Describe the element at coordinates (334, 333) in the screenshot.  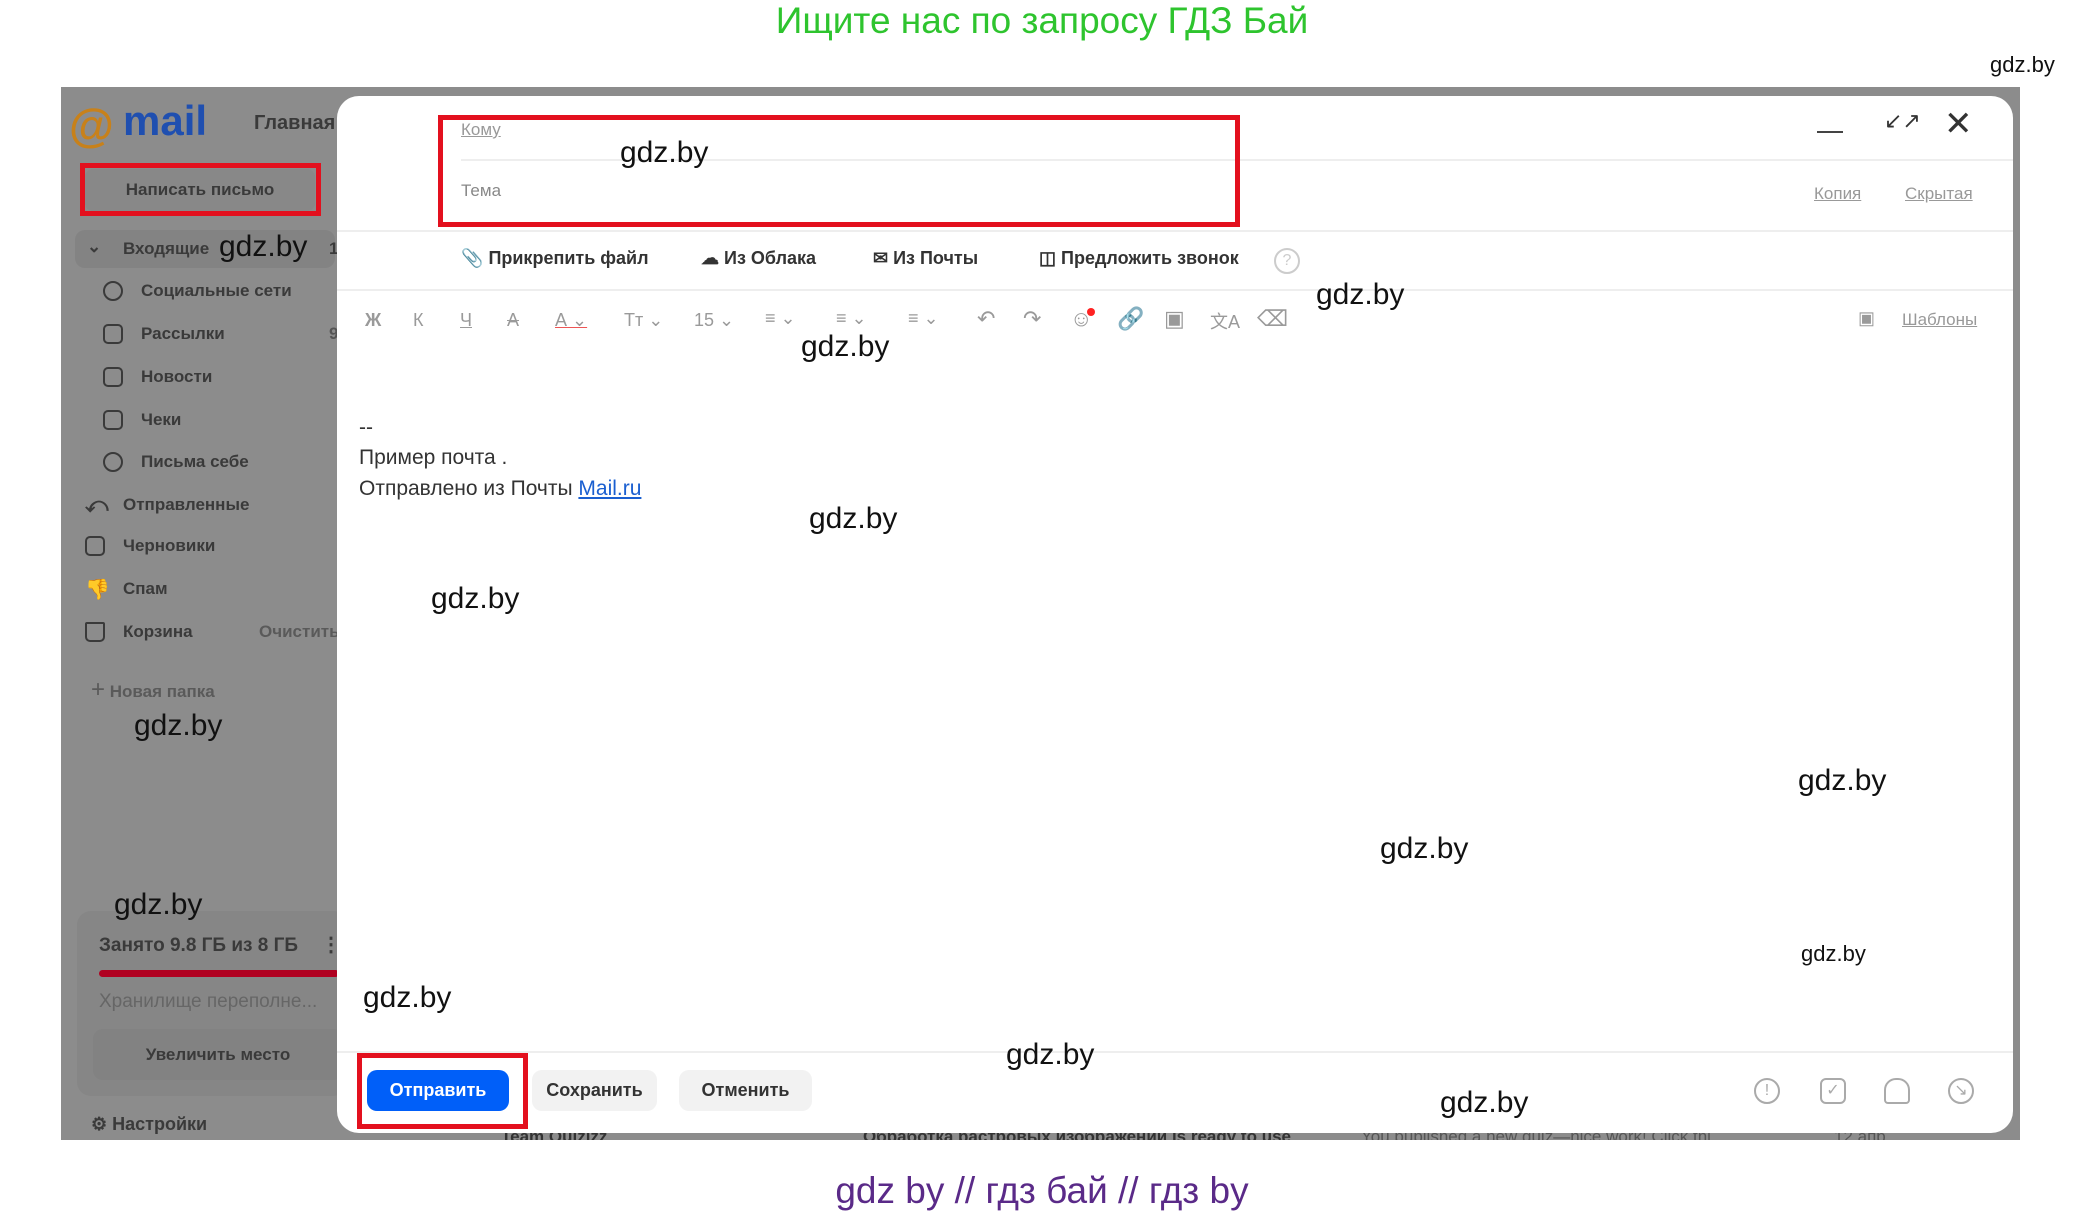
I see `count: 9` at that location.